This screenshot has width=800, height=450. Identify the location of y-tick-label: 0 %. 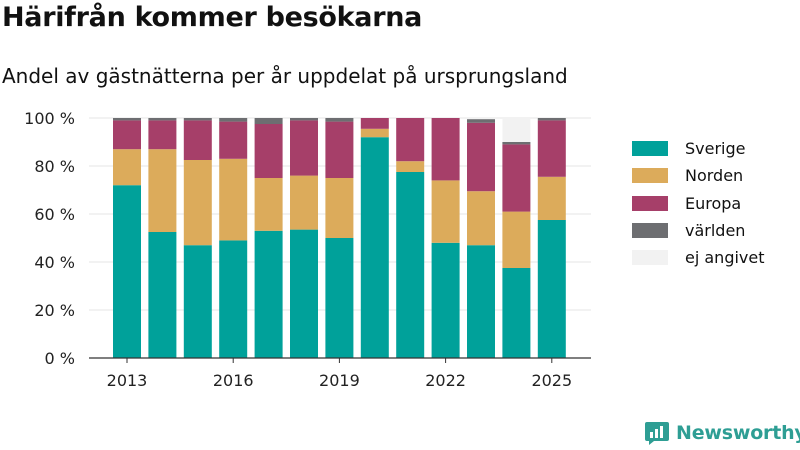
(60, 358).